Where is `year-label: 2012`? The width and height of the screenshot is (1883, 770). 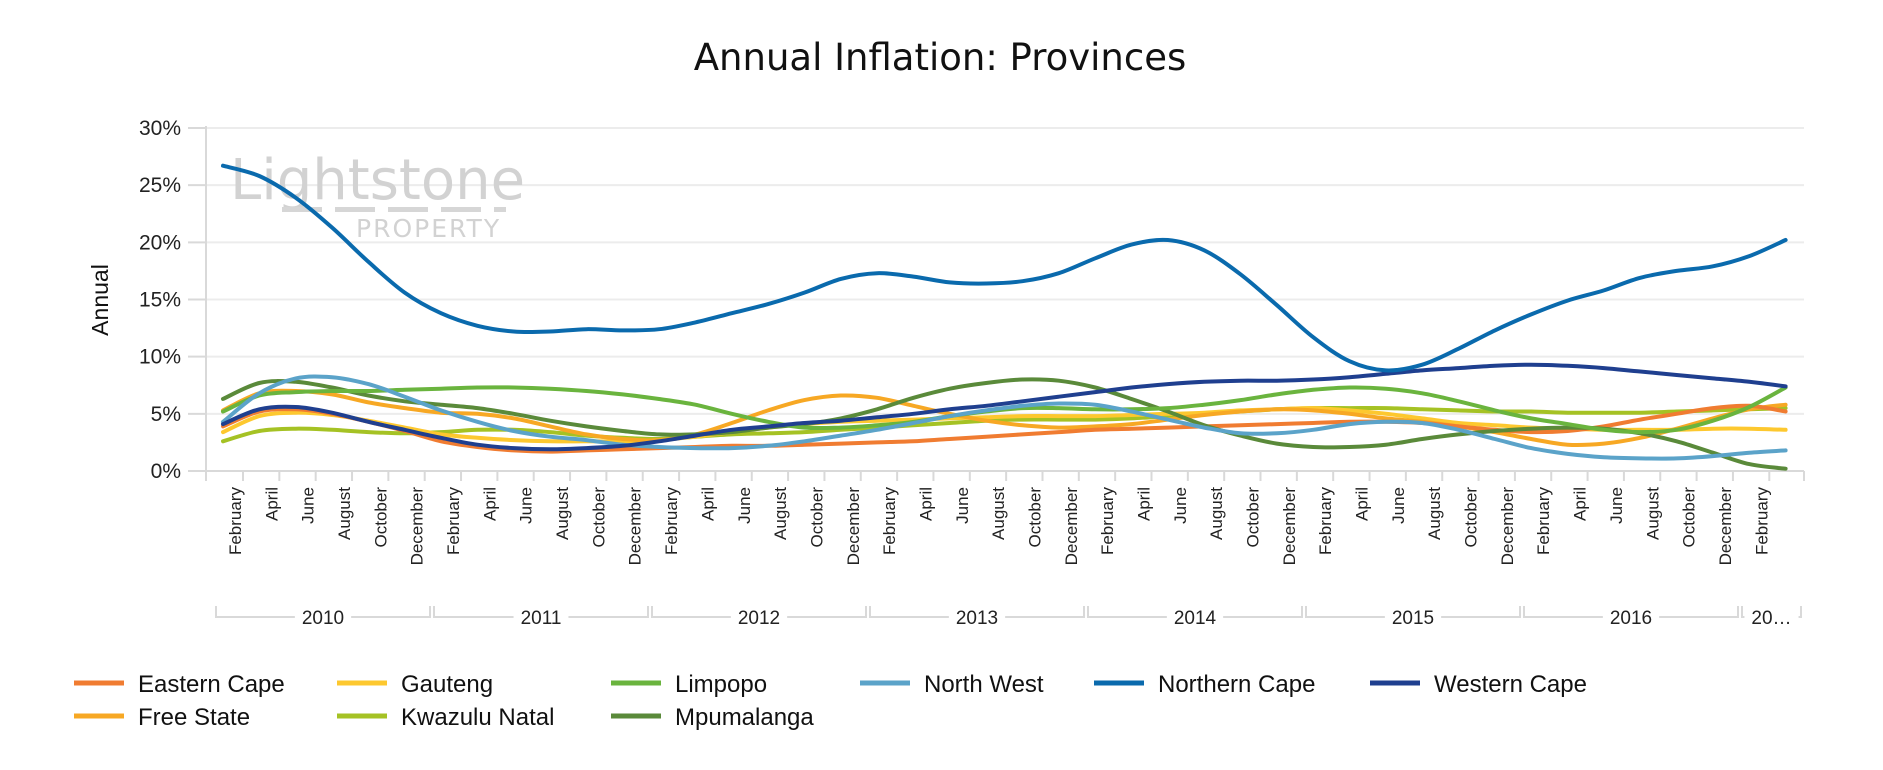
year-label: 2012 is located at coordinates (759, 618).